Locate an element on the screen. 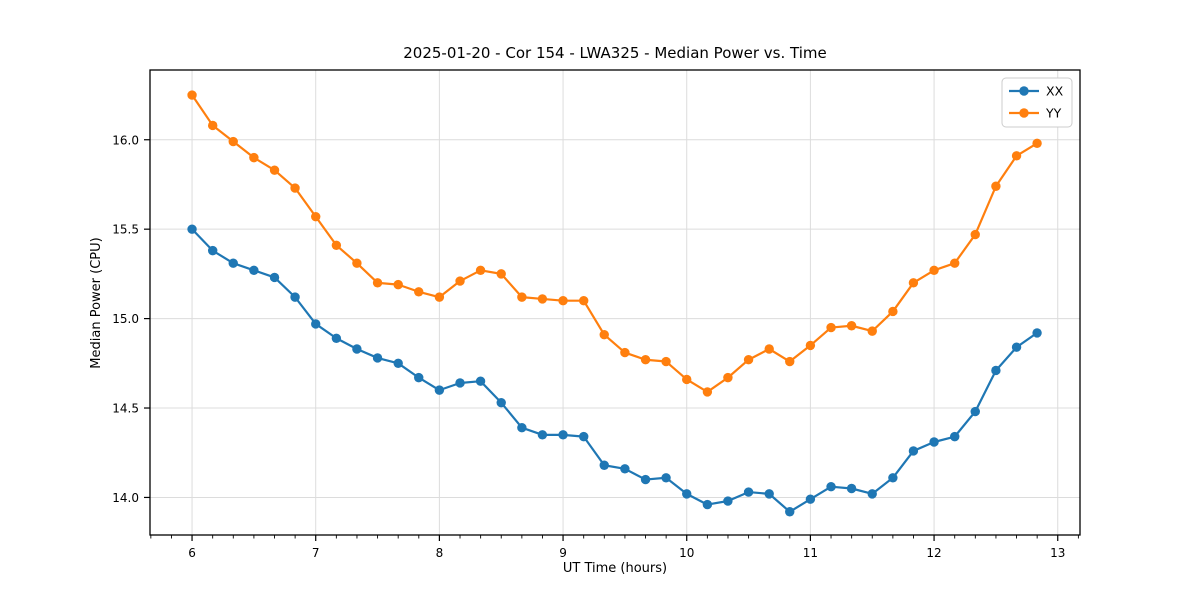 The height and width of the screenshot is (604, 1200). y-tick-label: 14.0 is located at coordinates (125, 498).